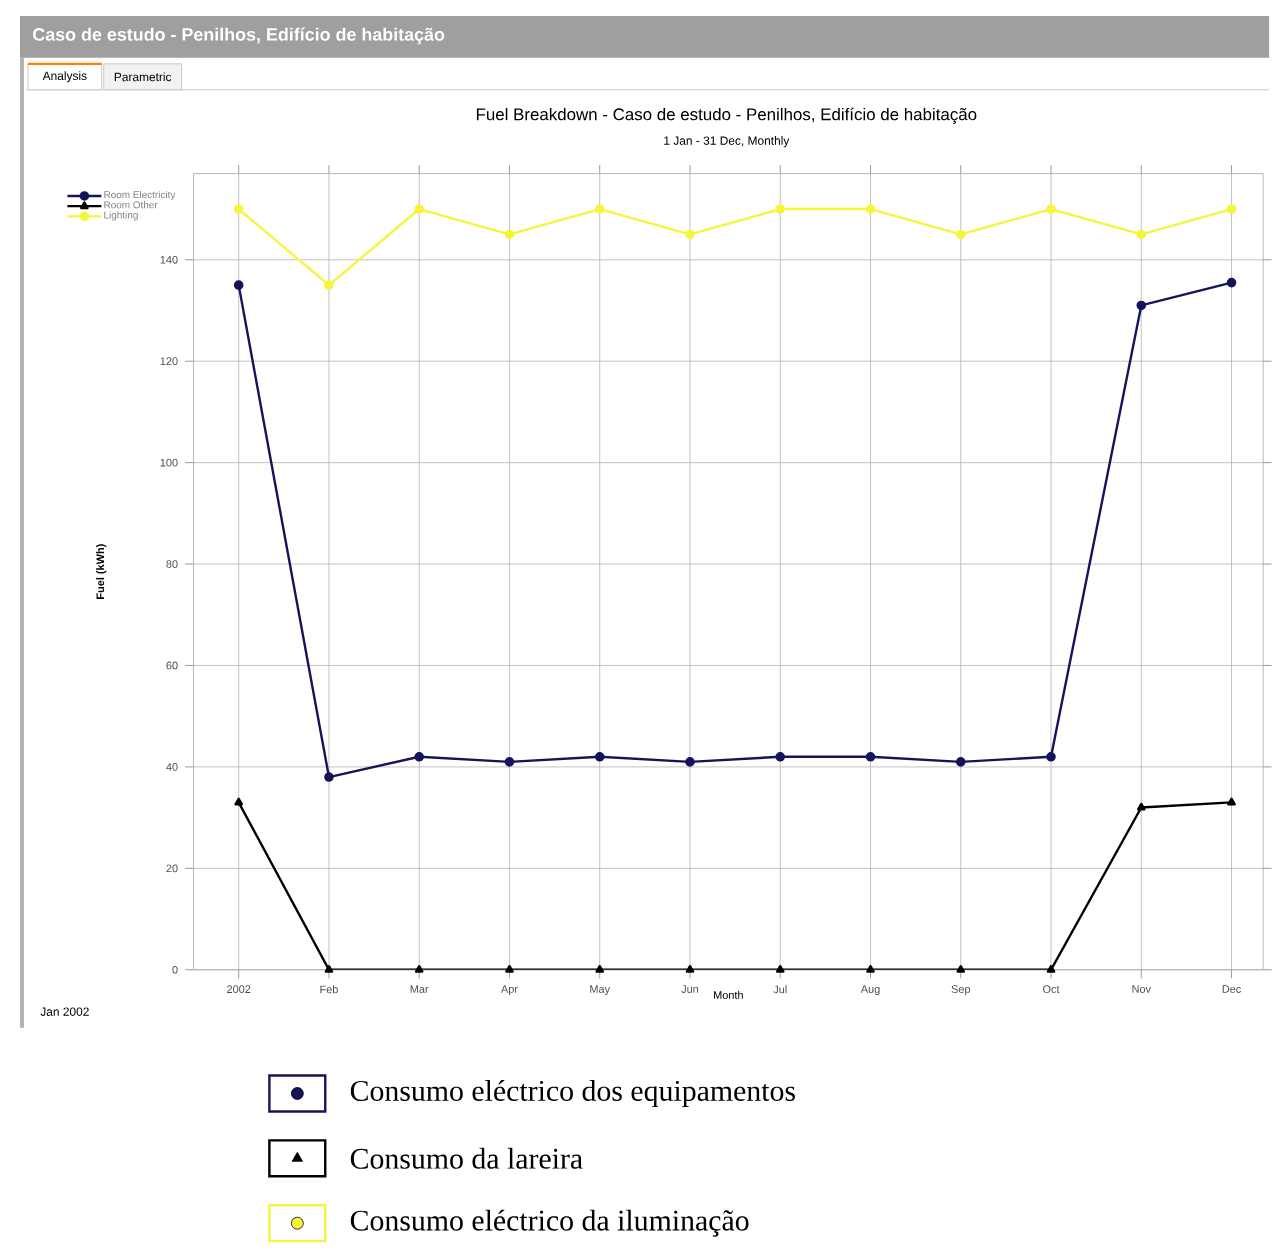 This screenshot has height=1252, width=1272. What do you see at coordinates (726, 116) in the screenshot?
I see `chart-title: Fuel Breakdown - Caso de estudo - Penilhos, Edifício de habitação` at bounding box center [726, 116].